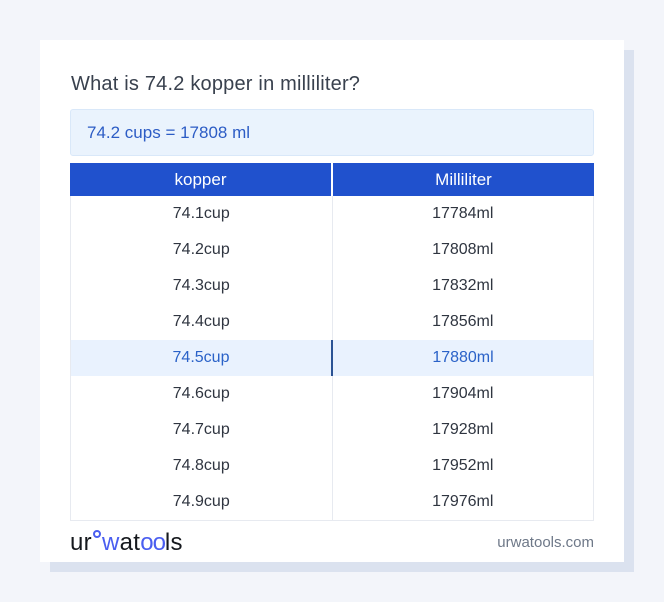 The height and width of the screenshot is (602, 664). Describe the element at coordinates (332, 541) in the screenshot. I see `card-footer: ur watools urwatools.com` at that location.